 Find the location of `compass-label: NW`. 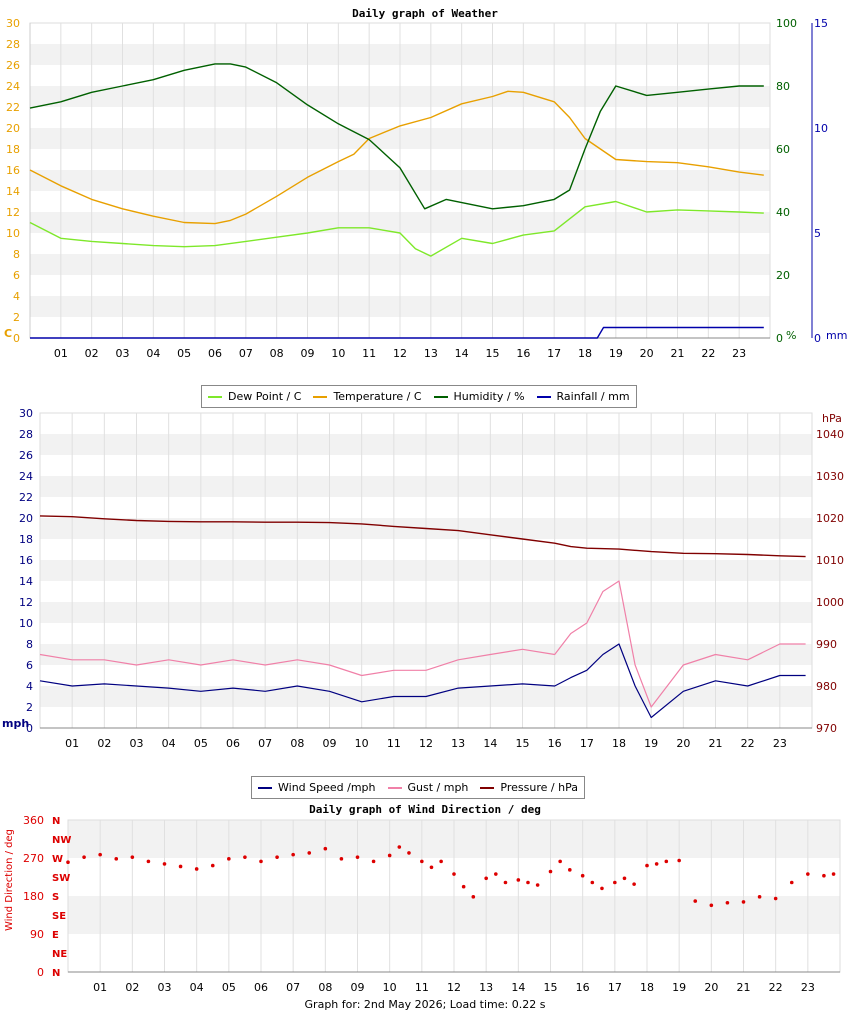

compass-label: NW is located at coordinates (61, 840).